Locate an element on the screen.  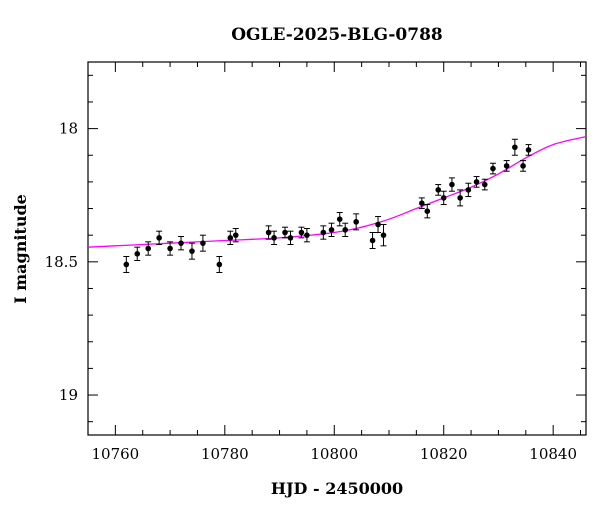
x-tick-label: 10820 is located at coordinates (444, 454).